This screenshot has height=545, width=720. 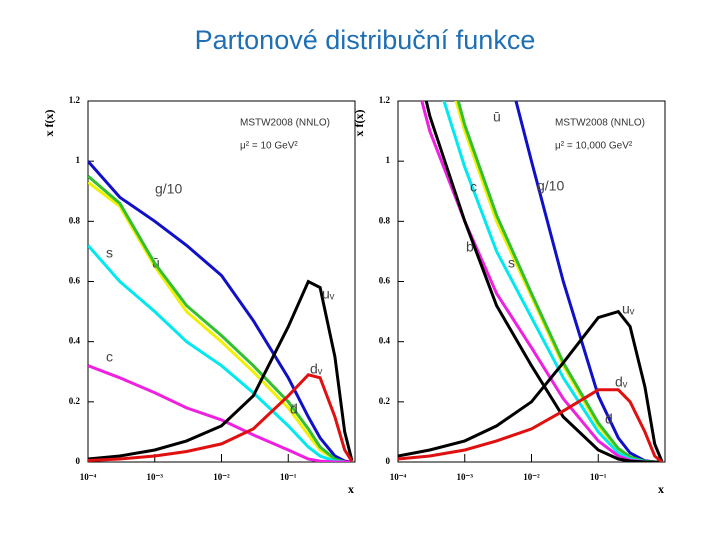 What do you see at coordinates (470, 247) in the screenshot?
I see `curve-label: b` at bounding box center [470, 247].